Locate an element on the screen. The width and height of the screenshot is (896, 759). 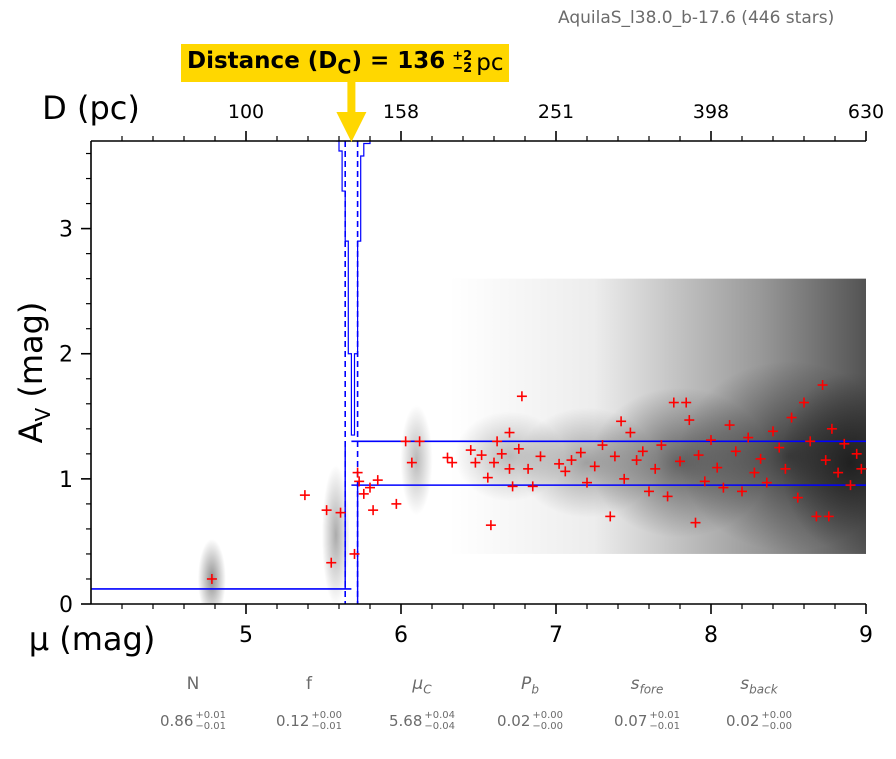
param-p-b: Pb 0.02 +0.00 −0.00 is located at coordinates (530, 702).